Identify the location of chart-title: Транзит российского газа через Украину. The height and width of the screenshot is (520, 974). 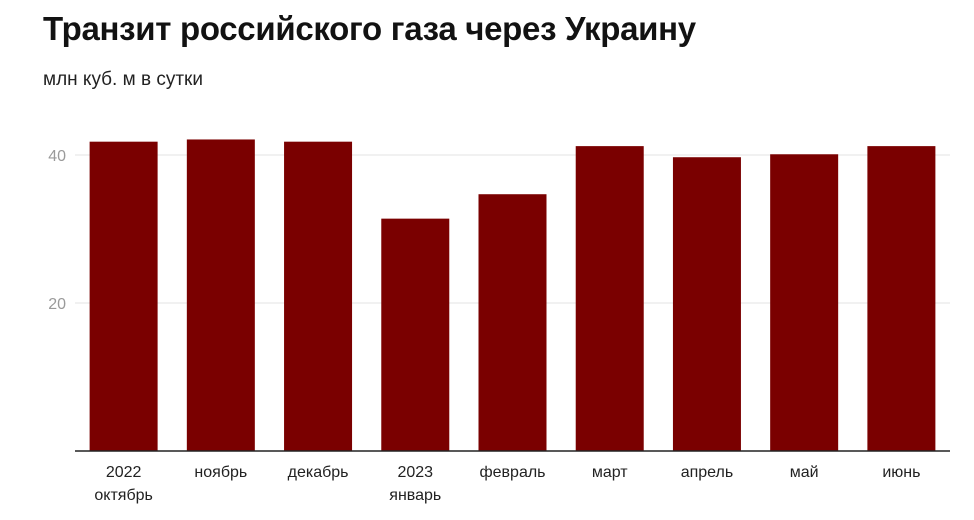
(369, 28).